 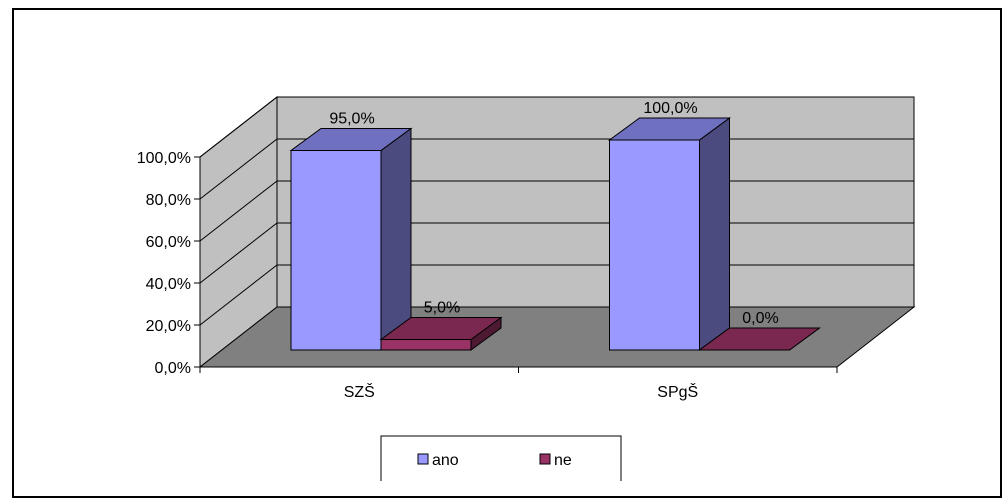 I want to click on y-tick-label: 100,0%, so click(x=164, y=158).